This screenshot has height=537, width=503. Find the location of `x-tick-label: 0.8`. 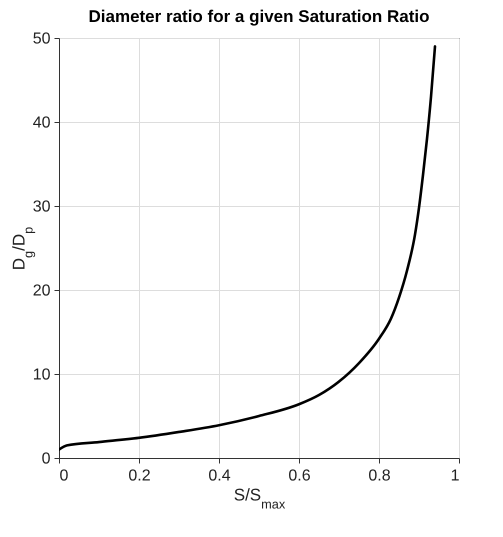

x-tick-label: 0.8 is located at coordinates (379, 476).